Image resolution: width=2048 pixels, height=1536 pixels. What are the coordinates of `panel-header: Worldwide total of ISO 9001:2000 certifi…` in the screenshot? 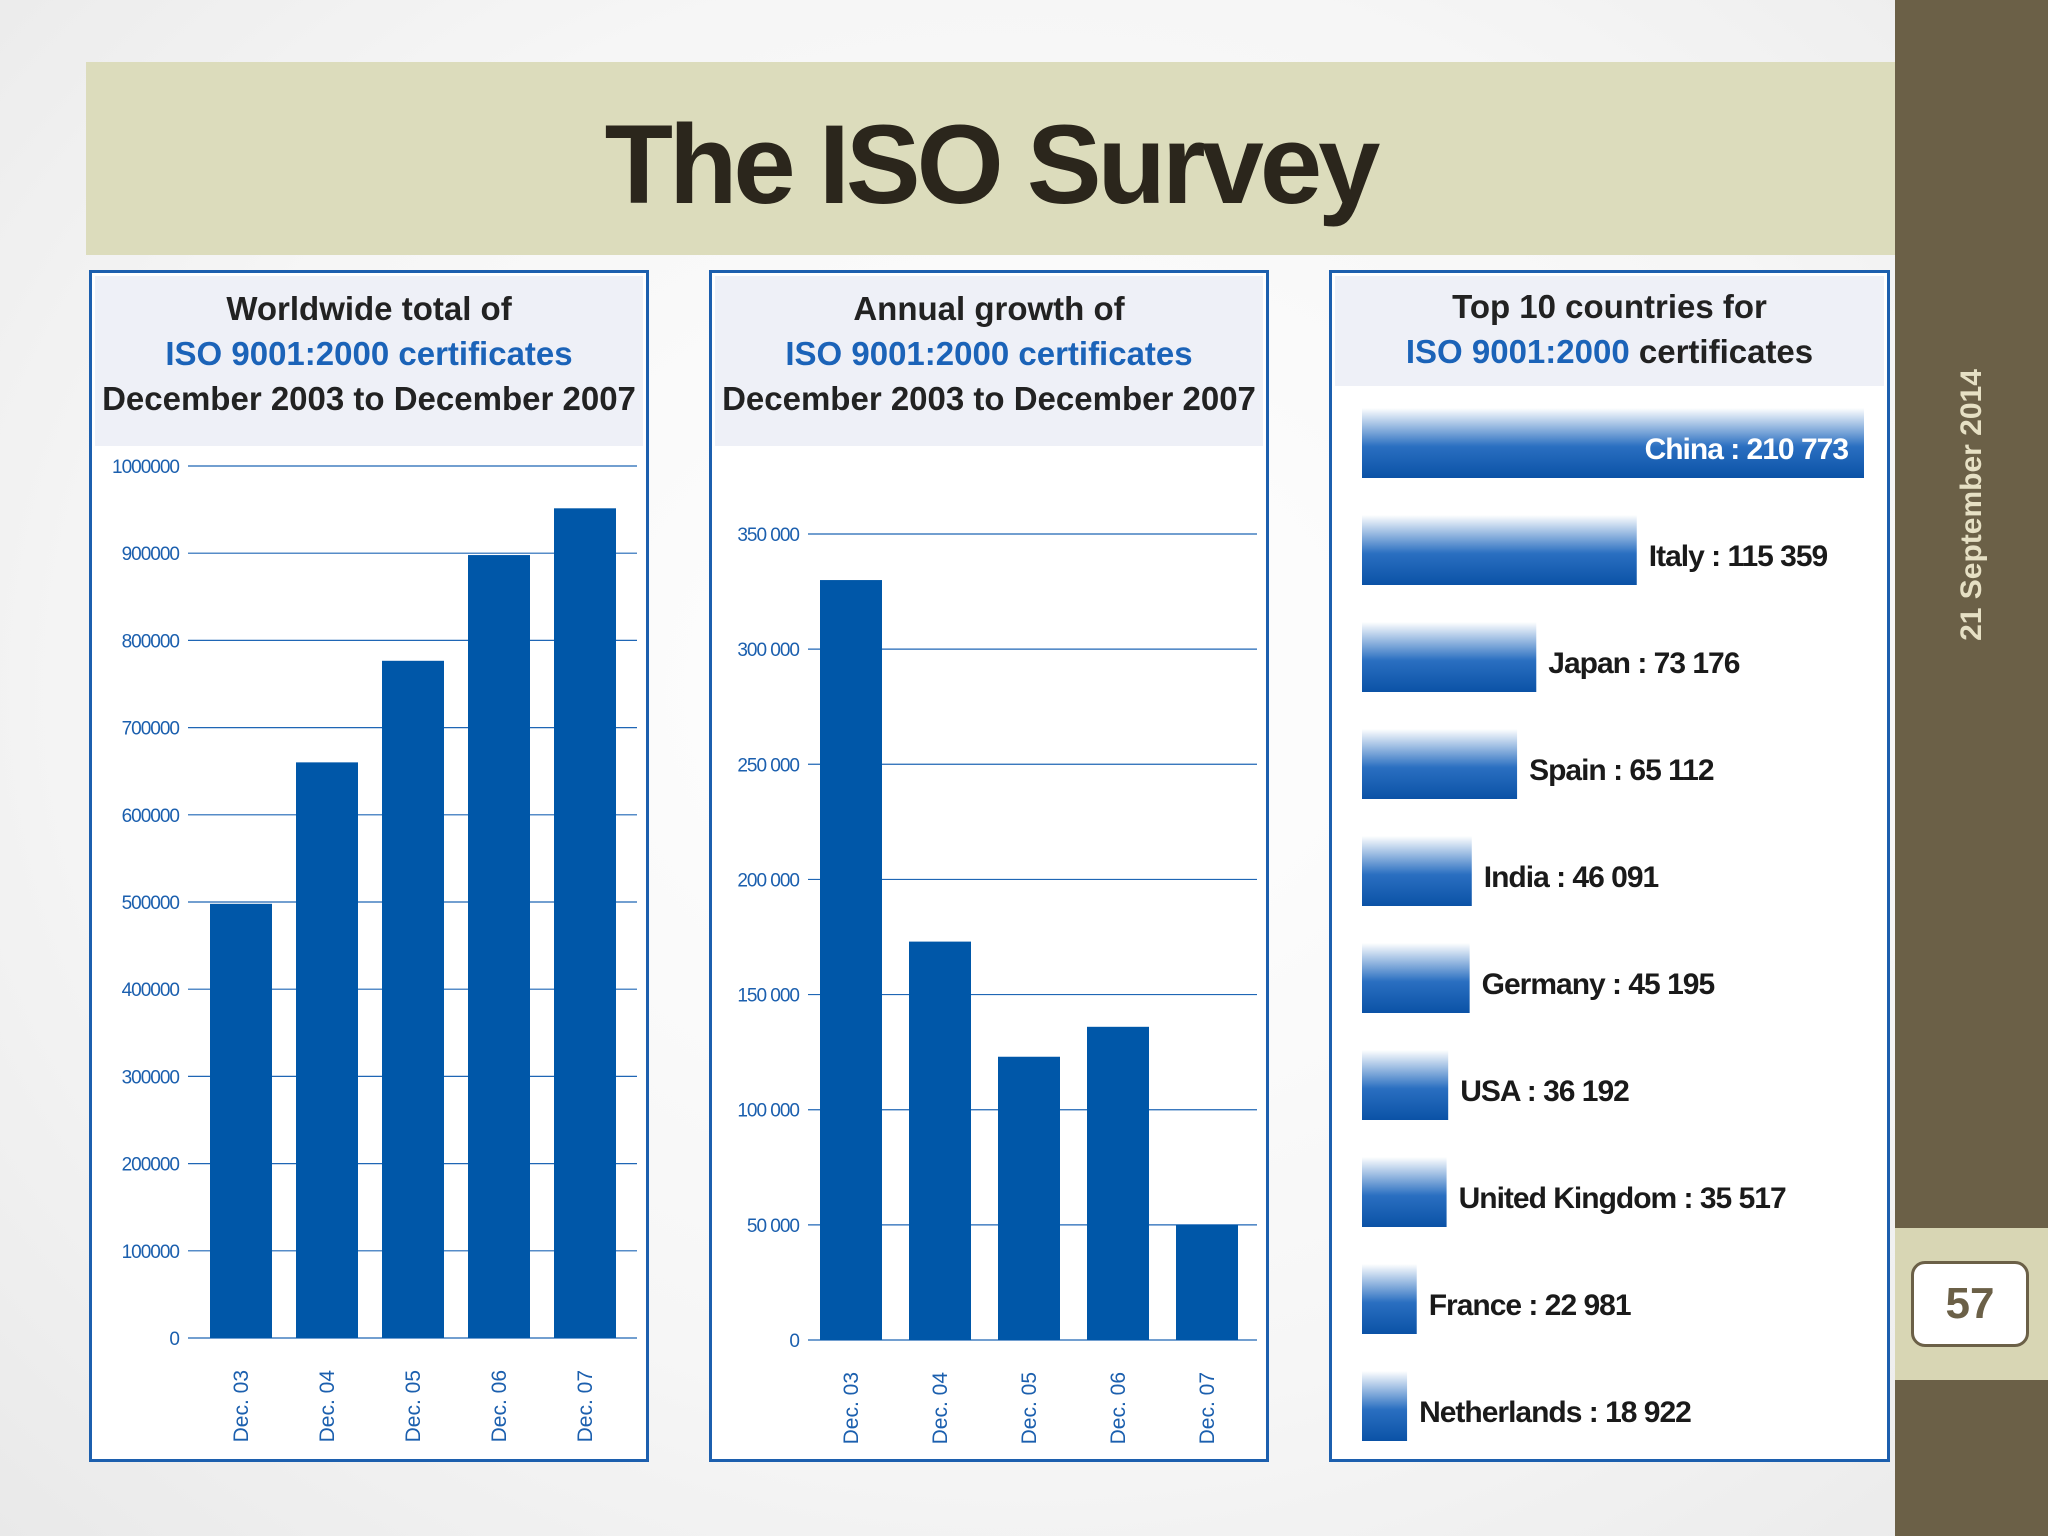 It's located at (369, 361).